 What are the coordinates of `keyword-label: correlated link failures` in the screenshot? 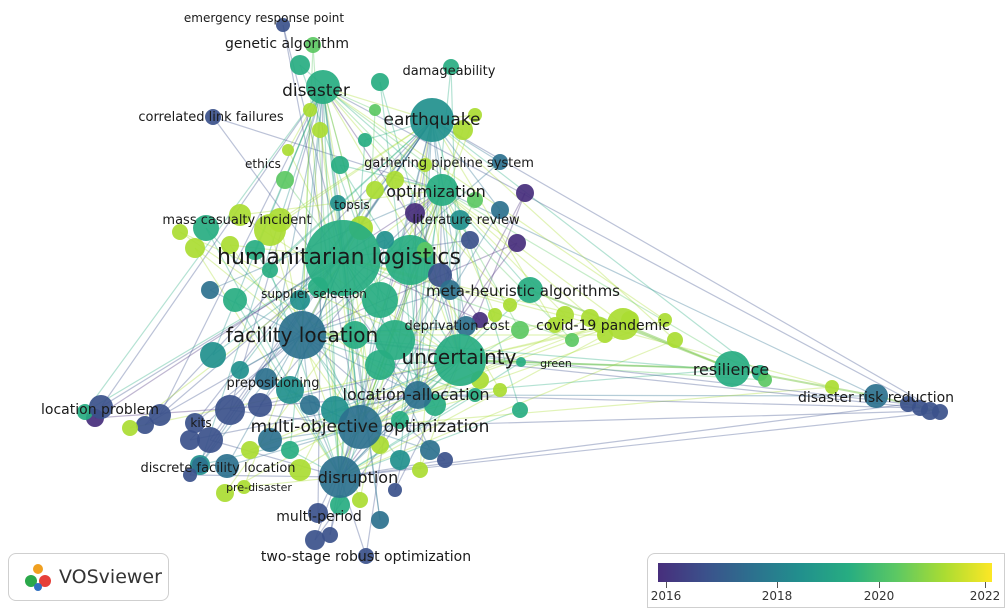 It's located at (211, 117).